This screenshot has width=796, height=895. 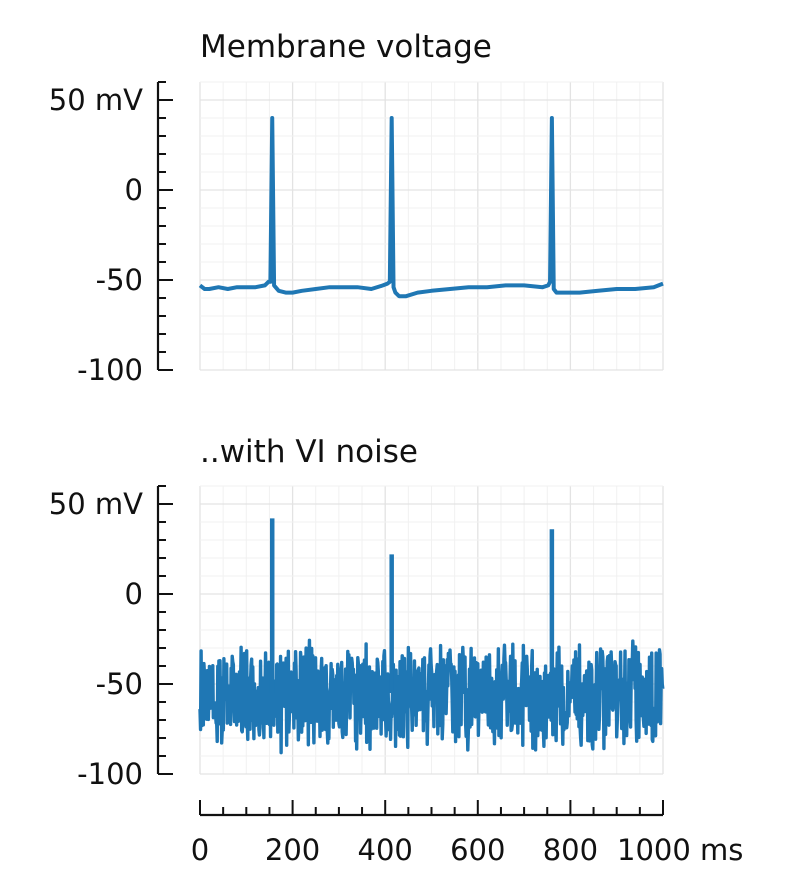 I want to click on series, so click(x=431, y=207).